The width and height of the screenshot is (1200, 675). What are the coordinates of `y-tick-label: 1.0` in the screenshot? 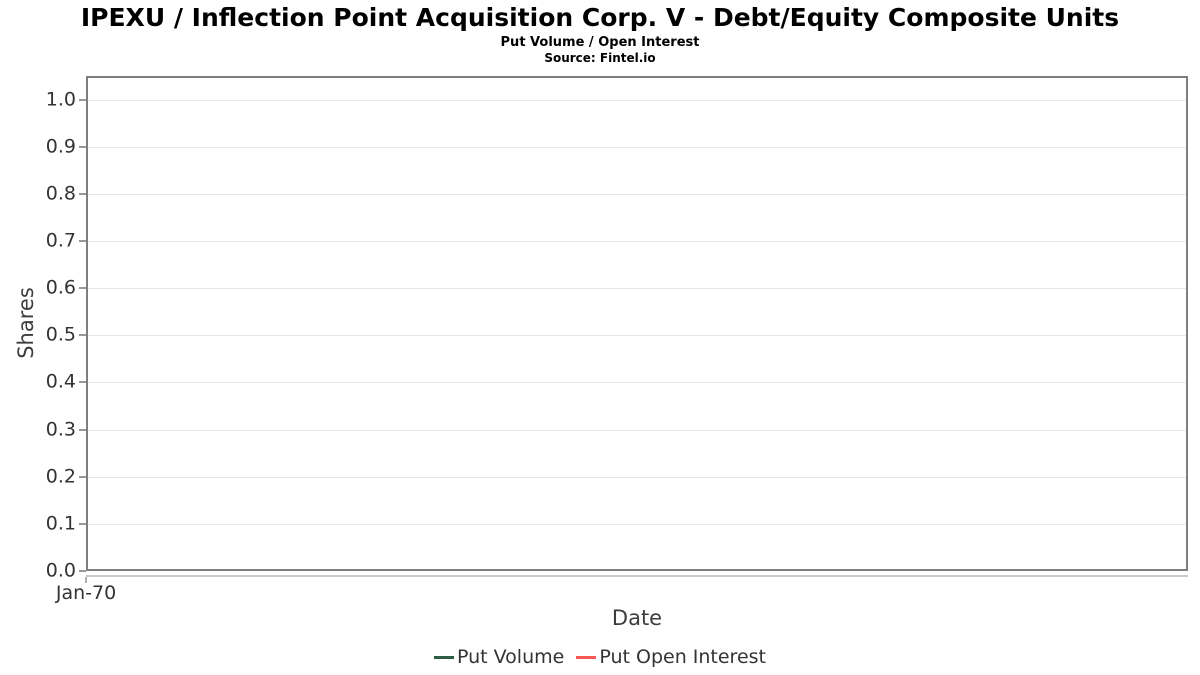 It's located at (60, 99).